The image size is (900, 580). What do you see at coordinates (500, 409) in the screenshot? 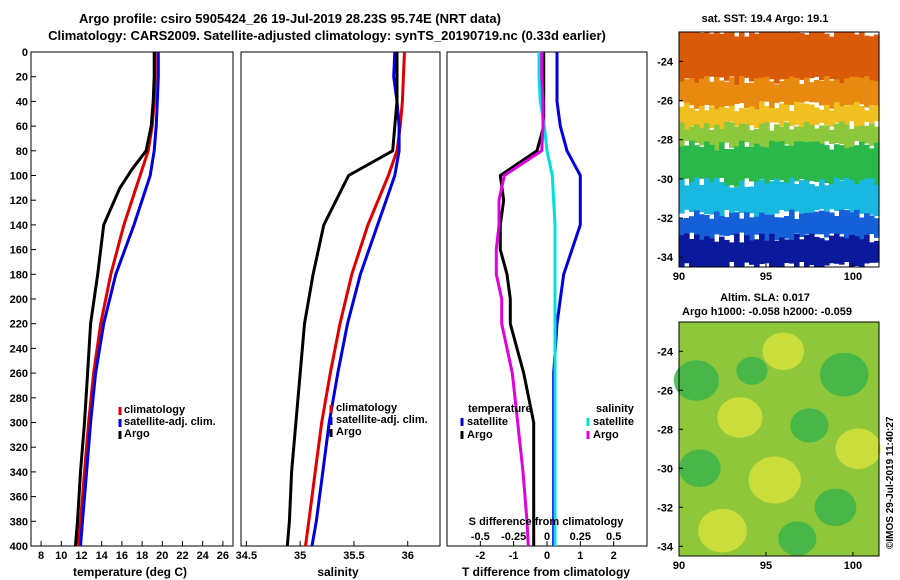
I see `legend-title-temperature: temperature` at bounding box center [500, 409].